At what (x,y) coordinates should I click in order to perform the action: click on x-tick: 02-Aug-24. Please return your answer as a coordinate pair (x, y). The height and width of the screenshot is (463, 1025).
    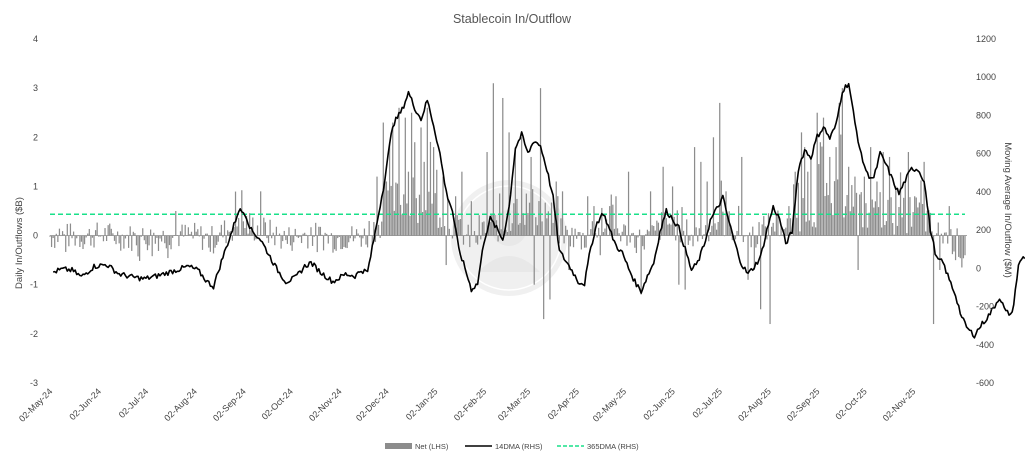
    Looking at the image, I should click on (180, 404).